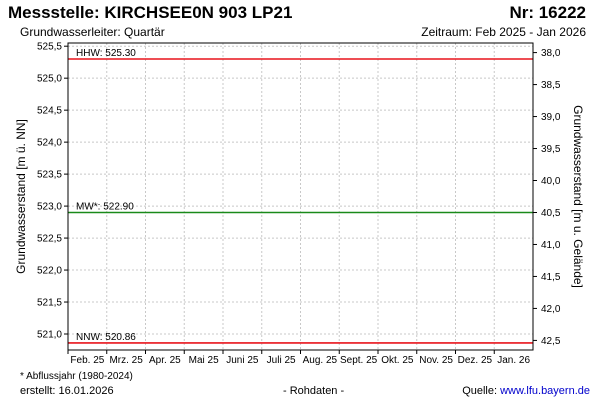 This screenshot has width=600, height=400. Describe the element at coordinates (49, 303) in the screenshot. I see `y-tick-label: 521,5` at that location.